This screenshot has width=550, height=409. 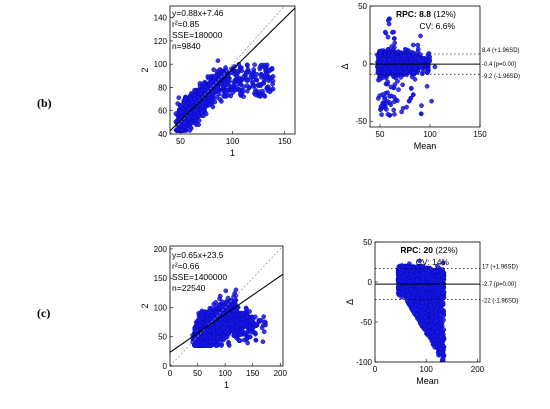 I want to click on y-tick-label: 40, so click(x=162, y=134).